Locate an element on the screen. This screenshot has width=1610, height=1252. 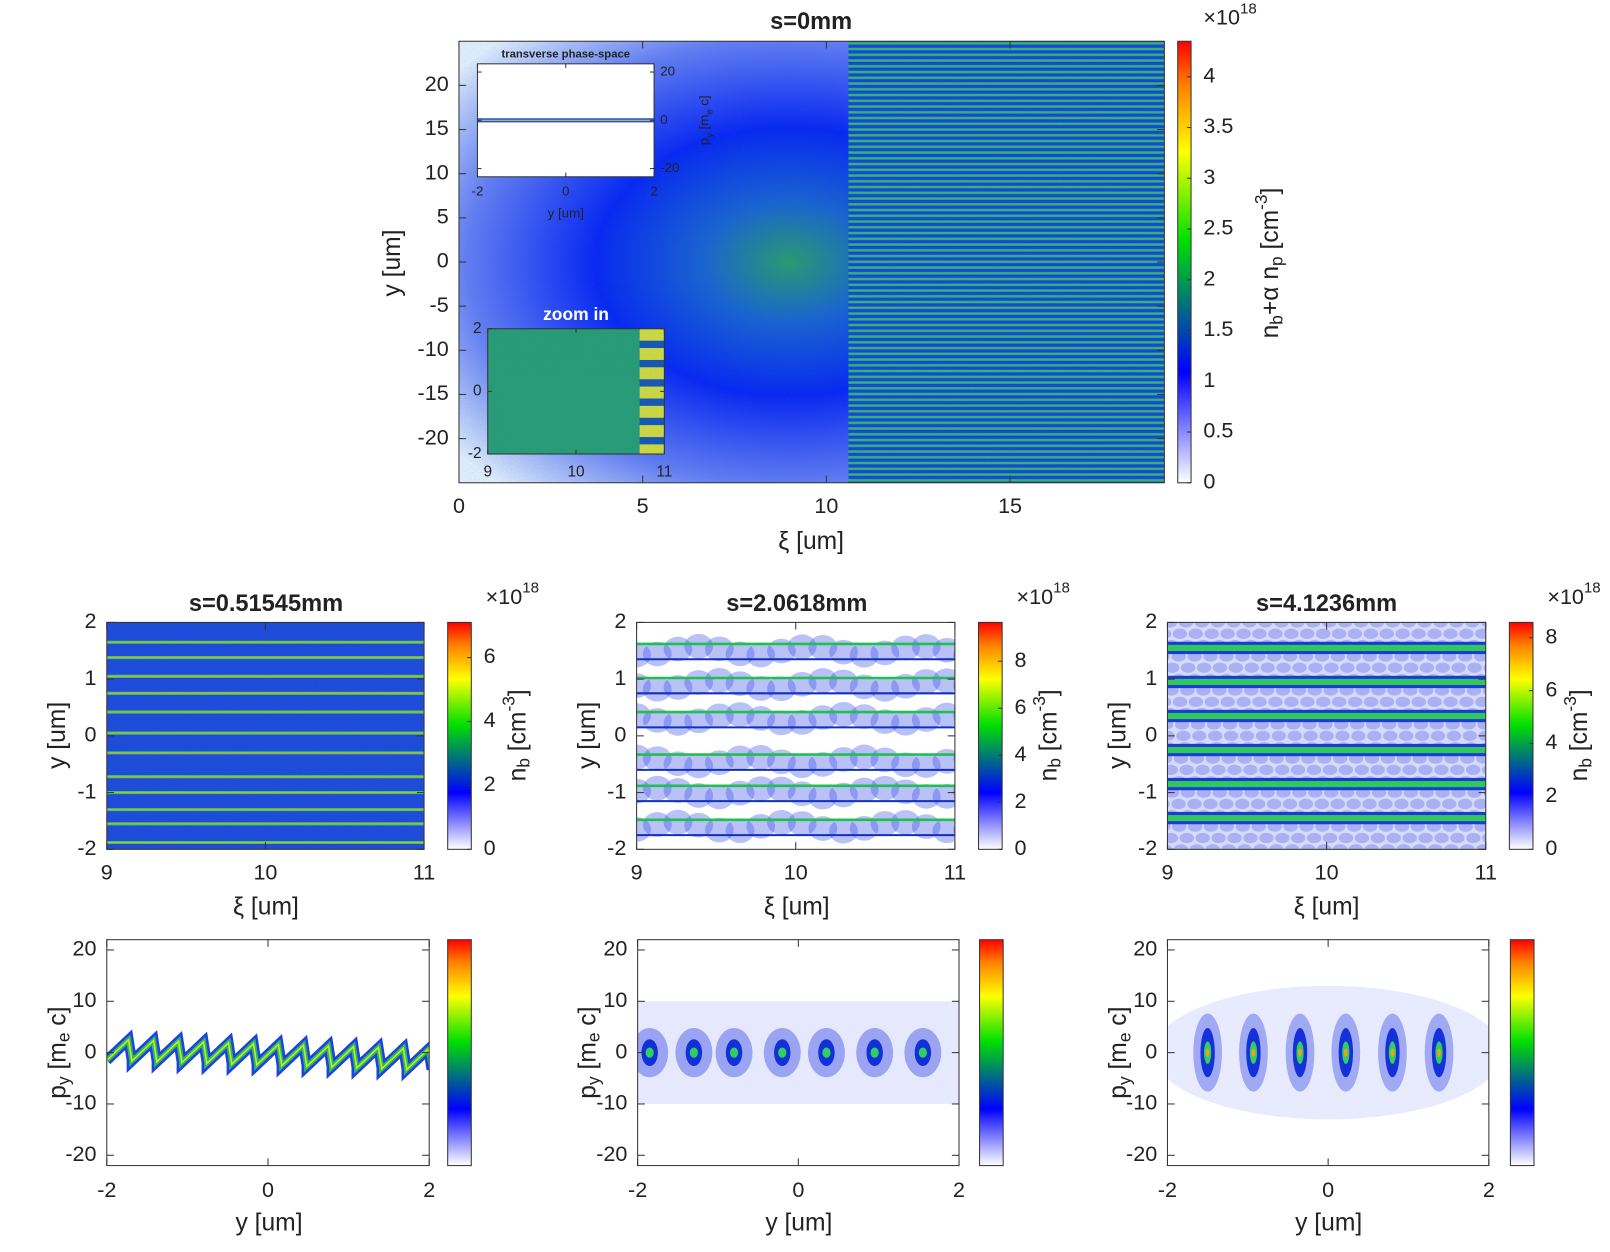
label-part: +α n is located at coordinates (1270, 290).